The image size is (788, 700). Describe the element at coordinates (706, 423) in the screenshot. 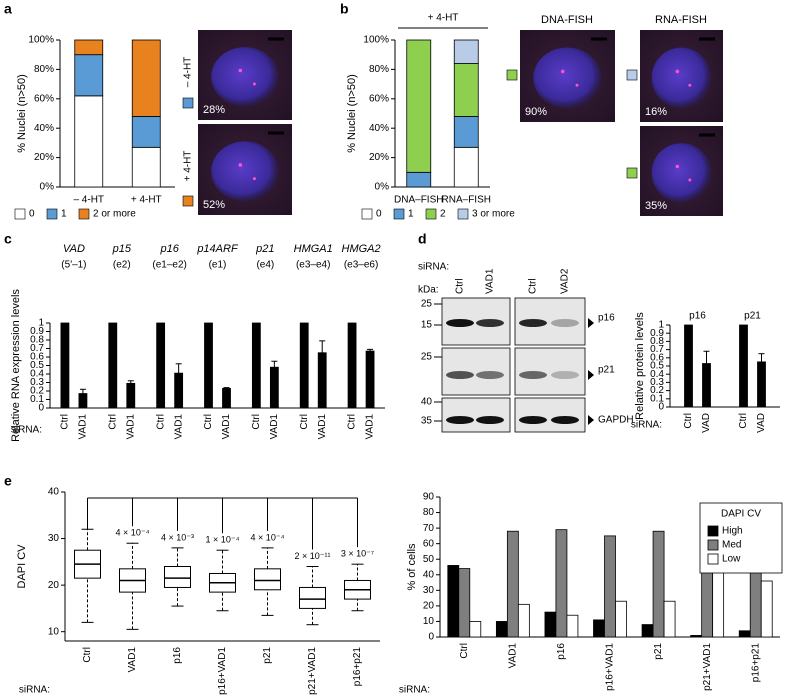

I see `x-series-label: VAD` at that location.